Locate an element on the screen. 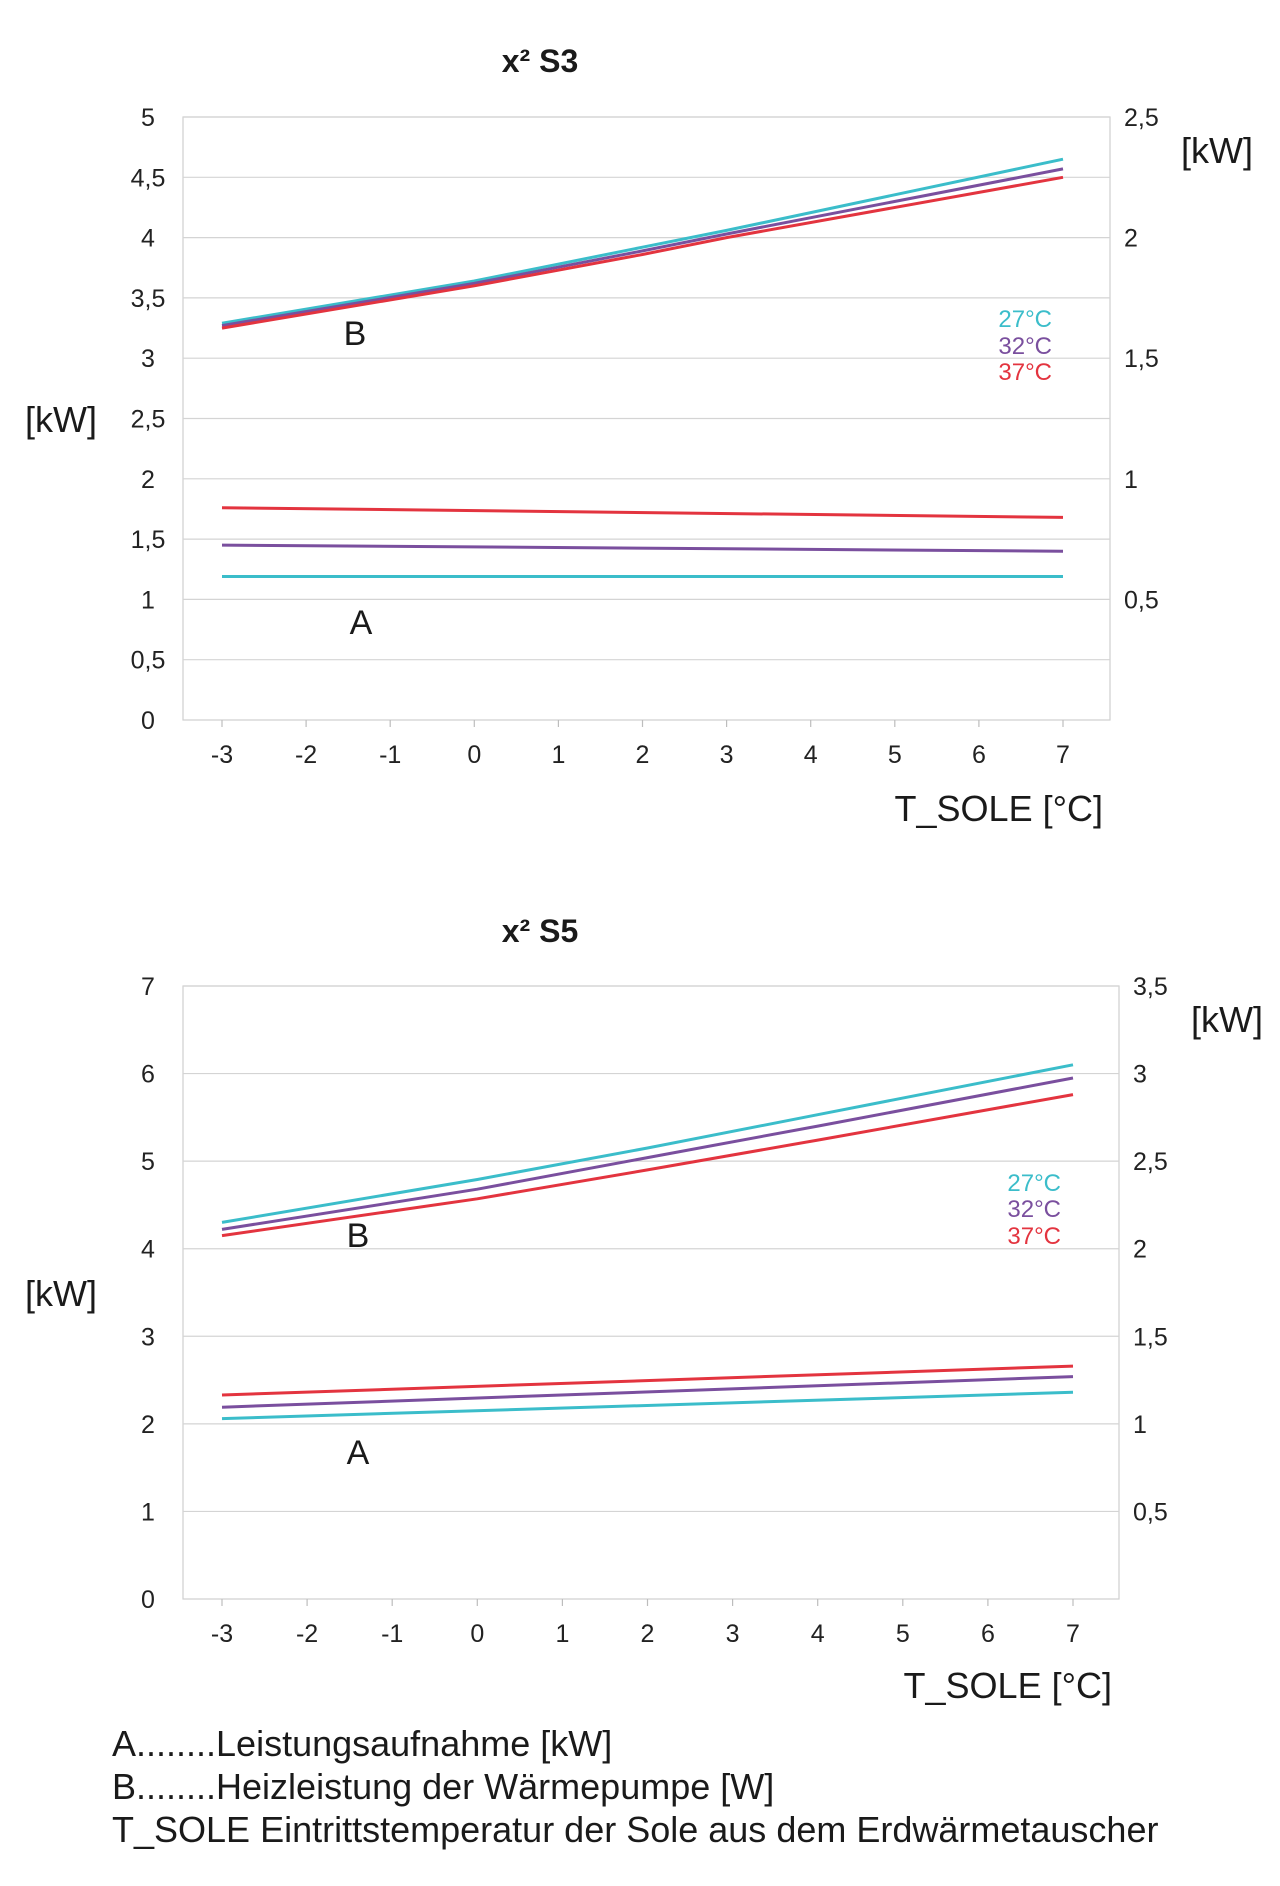 Image resolution: width=1280 pixels, height=1886 pixels. y-tick-label: 7 is located at coordinates (148, 987).